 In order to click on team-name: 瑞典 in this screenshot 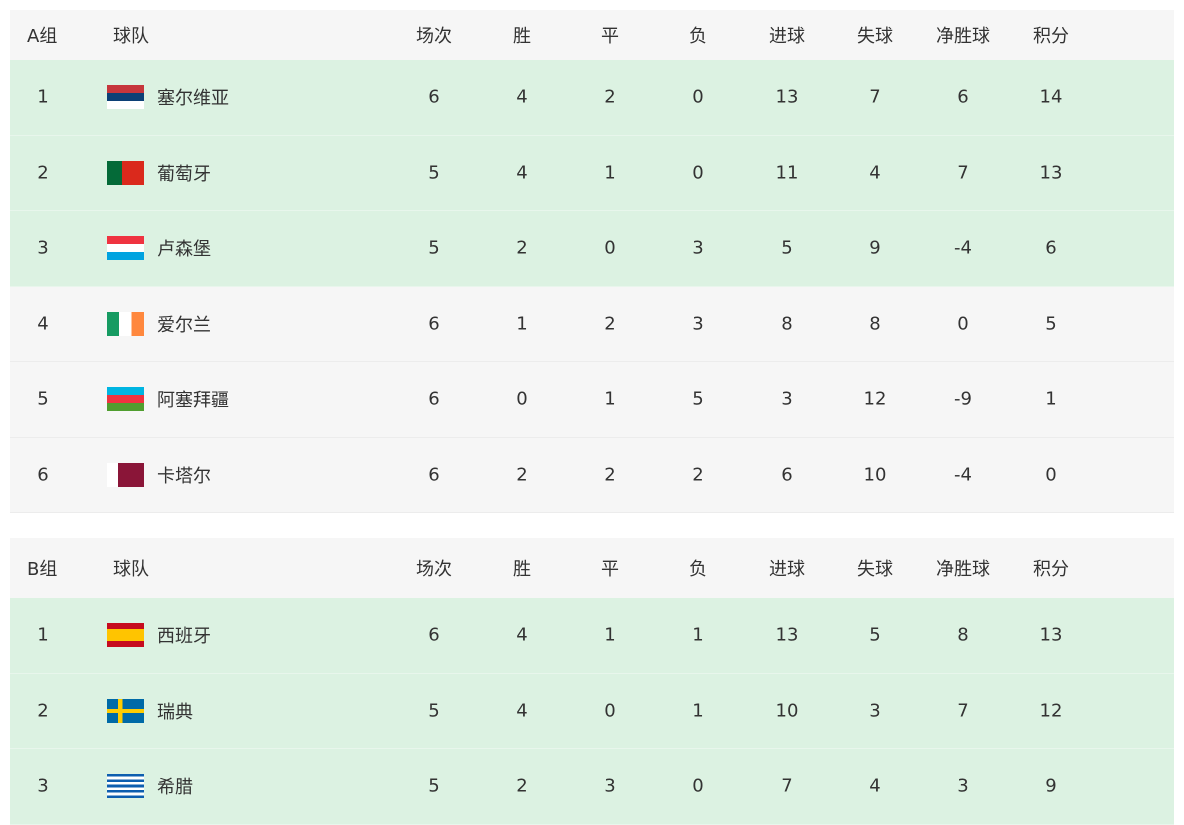, I will do `click(175, 712)`.